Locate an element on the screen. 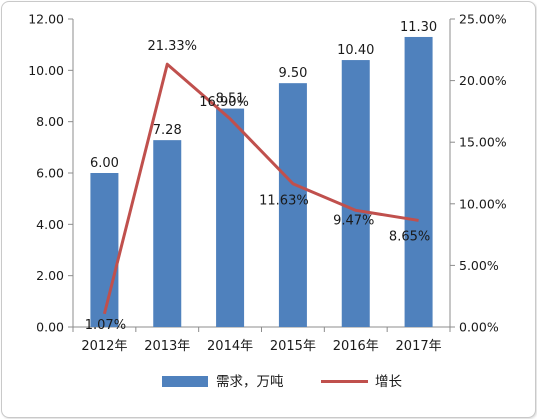 This screenshot has height=419, width=537. legend-label-growth: 增长 is located at coordinates (388, 382).